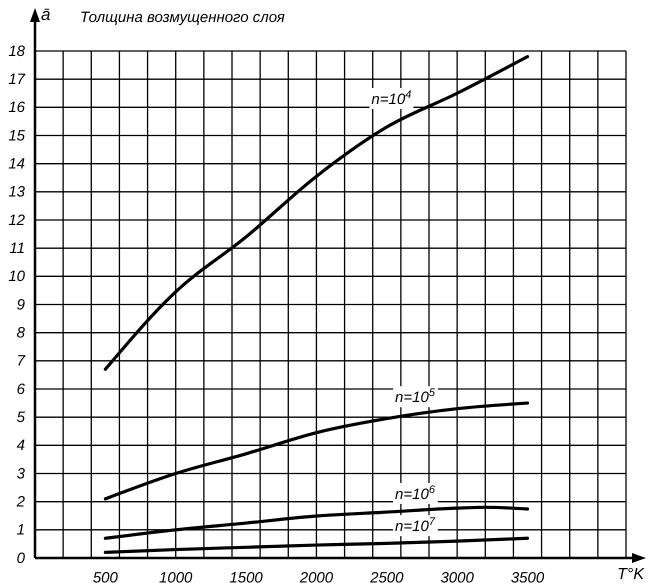 The height and width of the screenshot is (583, 649). I want to click on y-tick-label: 1, so click(20, 530).